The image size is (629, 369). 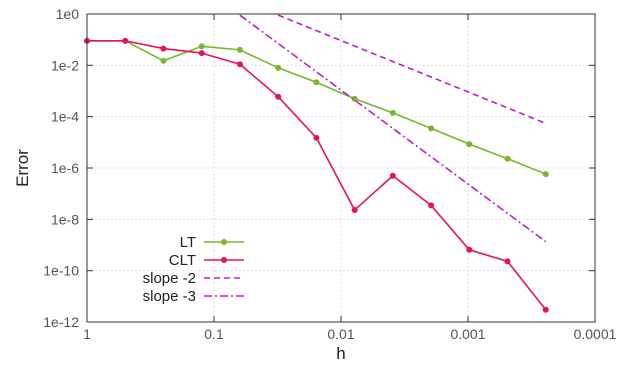 I want to click on x-tick-label: 0.1, so click(x=214, y=334).